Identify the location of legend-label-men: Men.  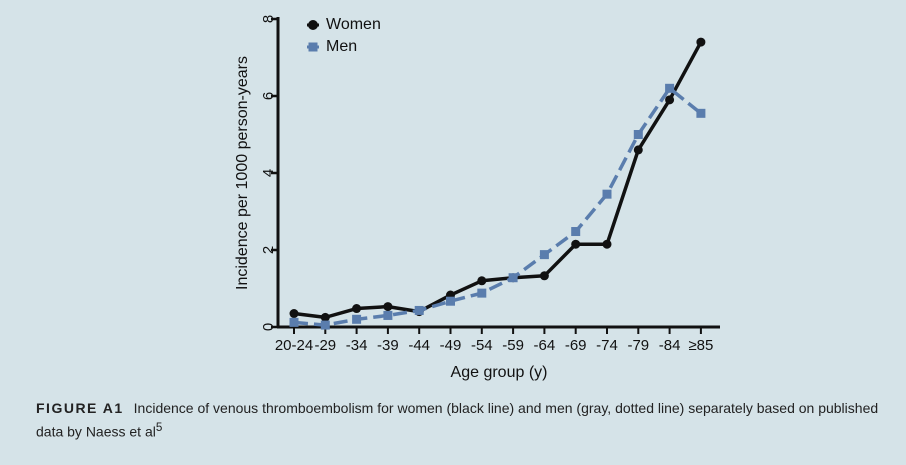
(341, 46).